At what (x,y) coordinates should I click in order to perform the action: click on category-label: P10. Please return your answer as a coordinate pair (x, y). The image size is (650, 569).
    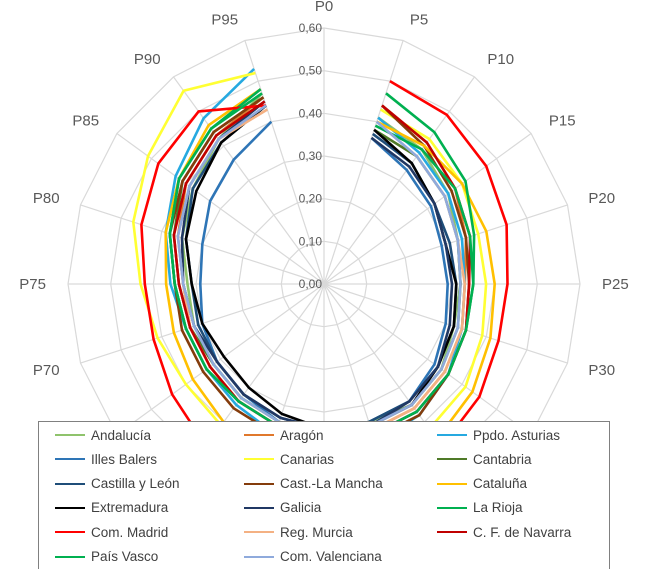
    Looking at the image, I should click on (500, 59).